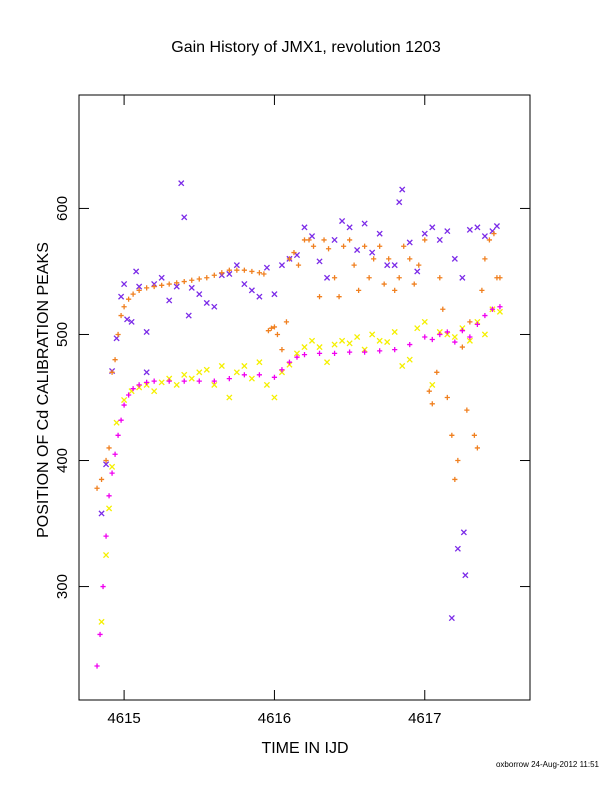  What do you see at coordinates (548, 764) in the screenshot?
I see `footer-credit: oxborrow 24-Aug-2012 11:51` at bounding box center [548, 764].